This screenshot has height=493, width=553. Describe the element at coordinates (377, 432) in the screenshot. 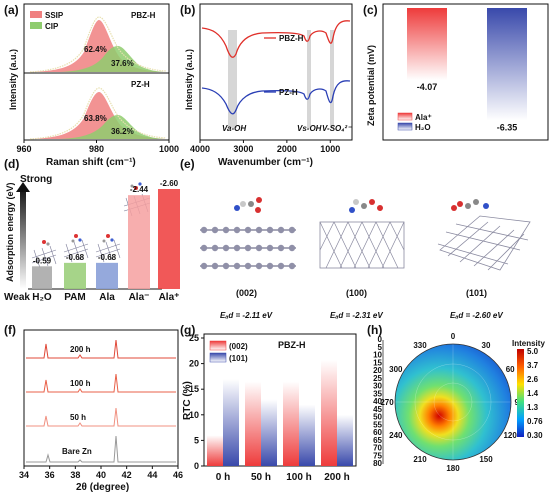

I see `radial-tick-label: 60` at that location.